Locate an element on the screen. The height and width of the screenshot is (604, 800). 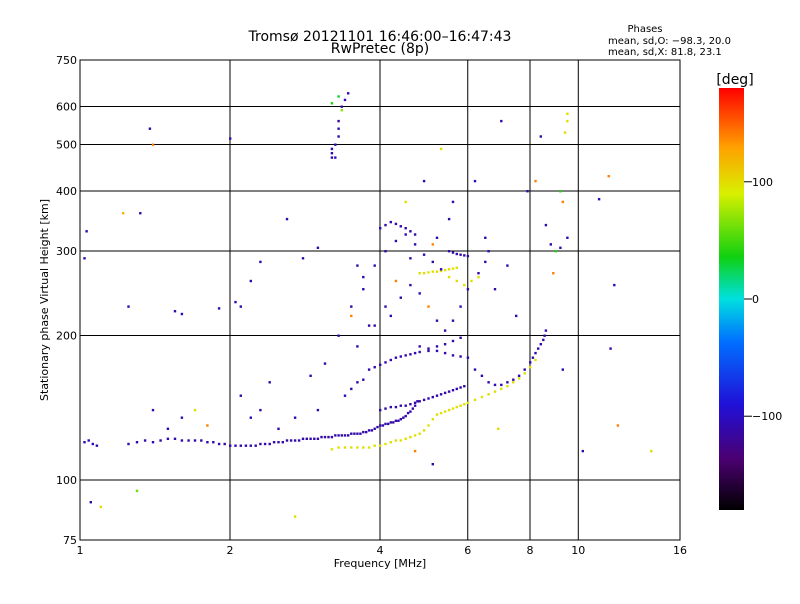
y-tick-label: 75 is located at coordinates (70, 540).